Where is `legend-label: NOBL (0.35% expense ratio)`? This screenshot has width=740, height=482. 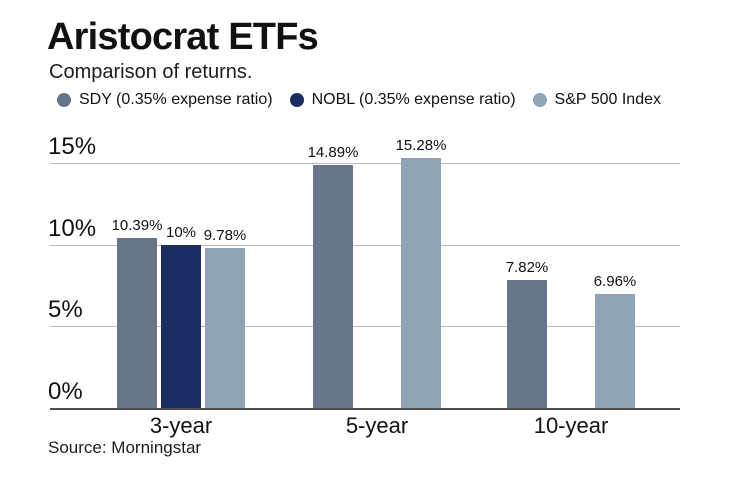 legend-label: NOBL (0.35% expense ratio) is located at coordinates (413, 99).